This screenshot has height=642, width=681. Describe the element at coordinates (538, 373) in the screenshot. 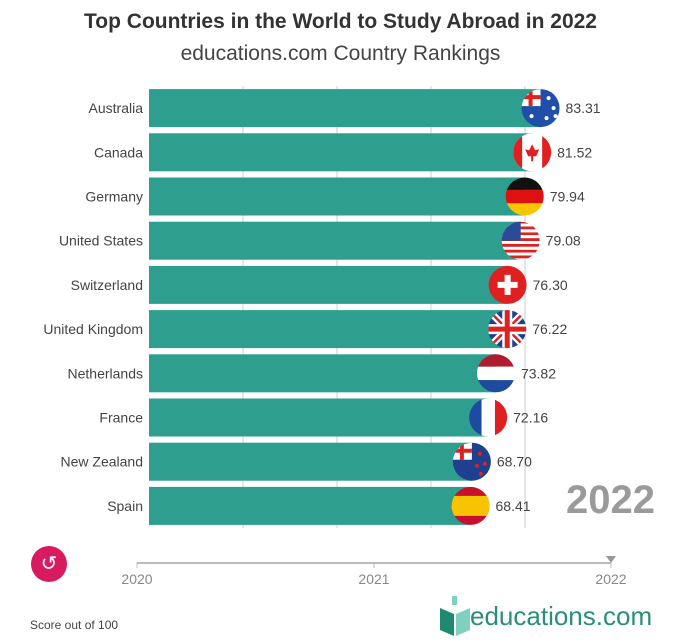

I see `value-label: 73.82` at that location.